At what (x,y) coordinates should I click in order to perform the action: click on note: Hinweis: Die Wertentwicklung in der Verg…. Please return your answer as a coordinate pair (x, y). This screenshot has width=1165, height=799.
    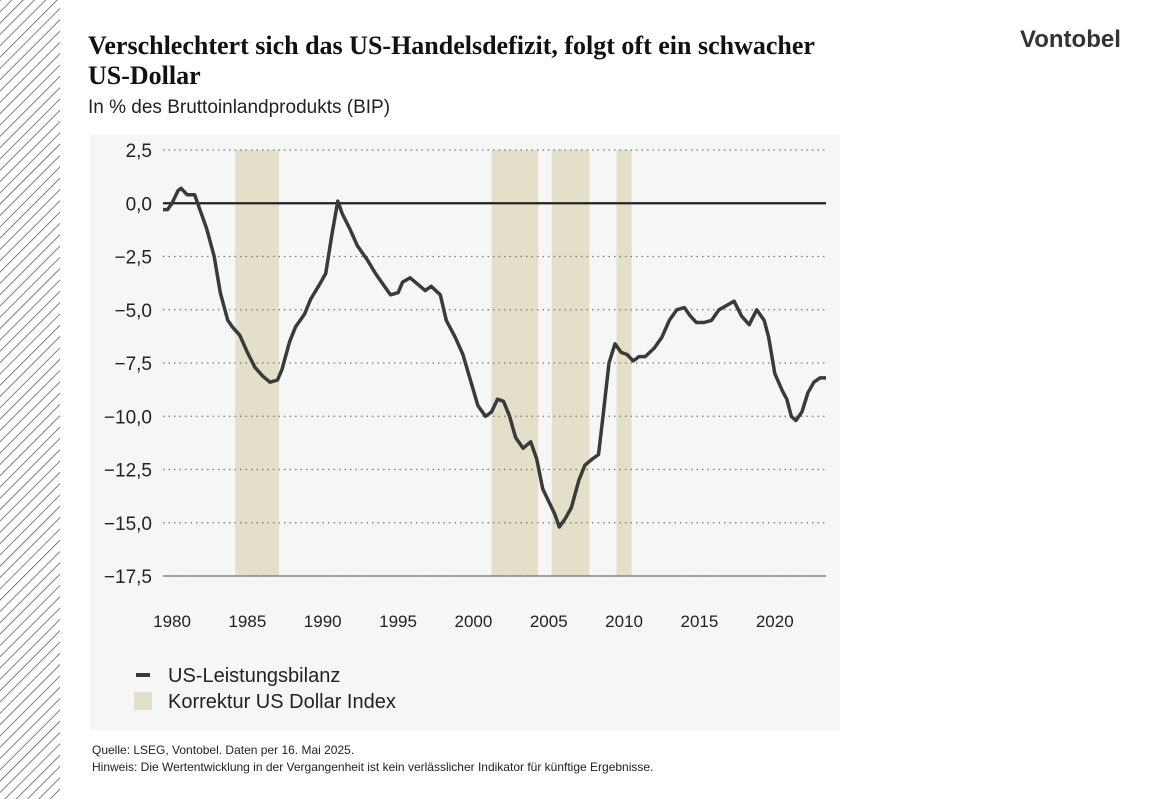
    Looking at the image, I should click on (372, 767).